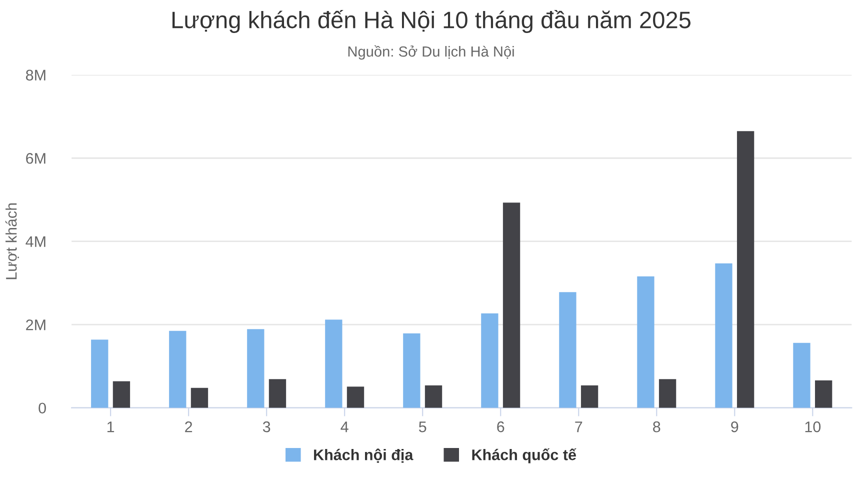 The height and width of the screenshot is (477, 862). What do you see at coordinates (364, 455) in the screenshot?
I see `legend-label: Khách nội địa` at bounding box center [364, 455].